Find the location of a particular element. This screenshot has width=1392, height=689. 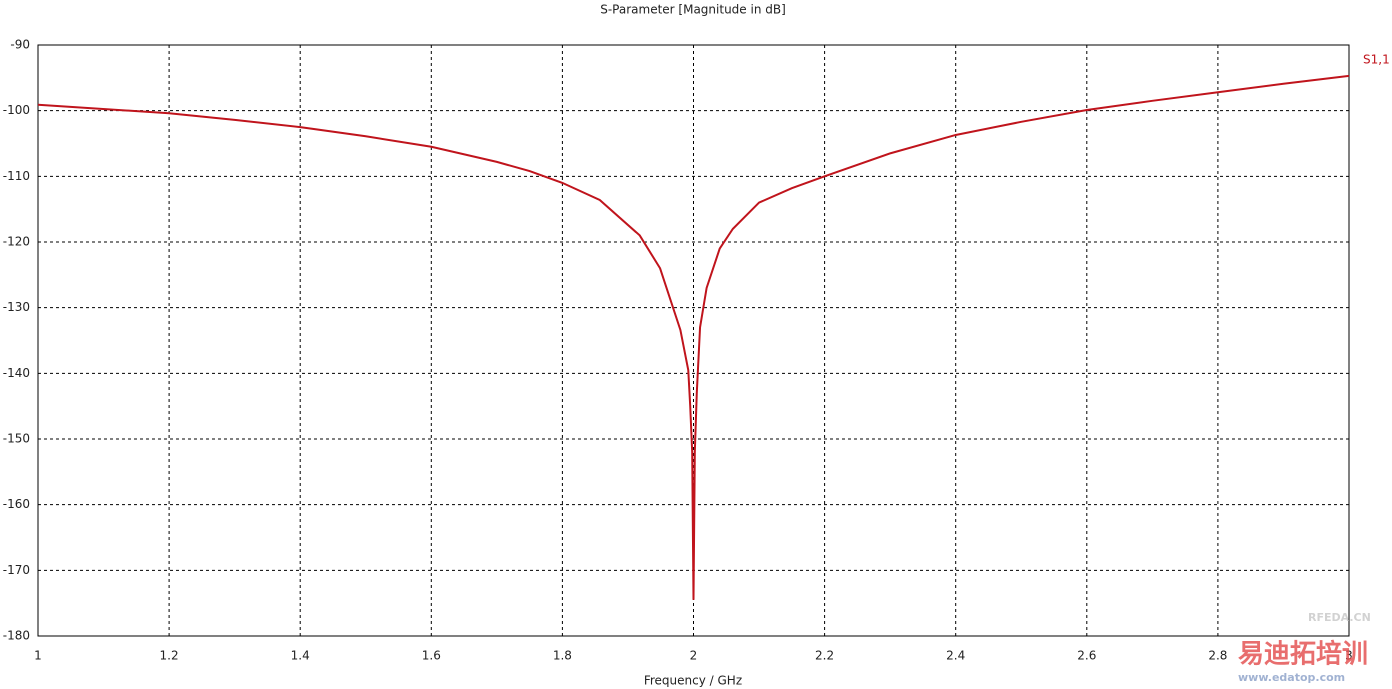

y-tick-label: -150 is located at coordinates (16, 439).